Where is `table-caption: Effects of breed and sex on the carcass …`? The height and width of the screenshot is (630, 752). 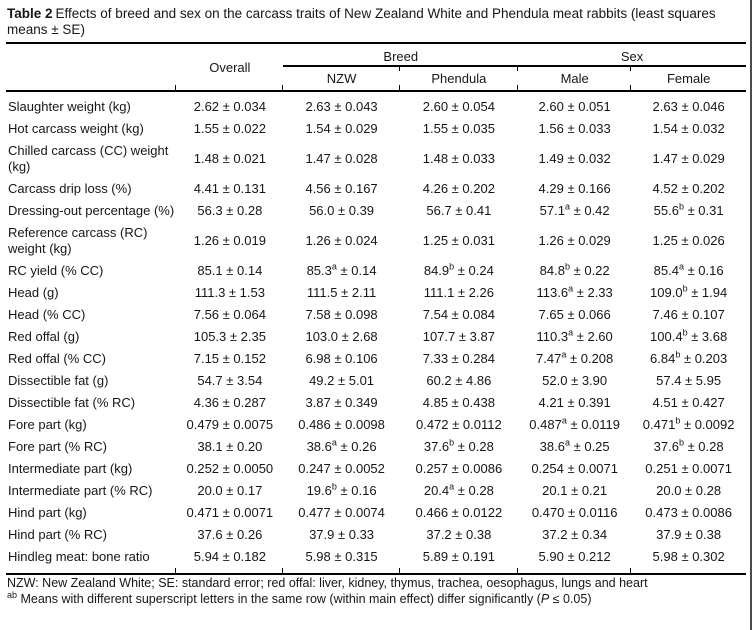 table-caption: Effects of breed and sex on the carcass … is located at coordinates (361, 21).